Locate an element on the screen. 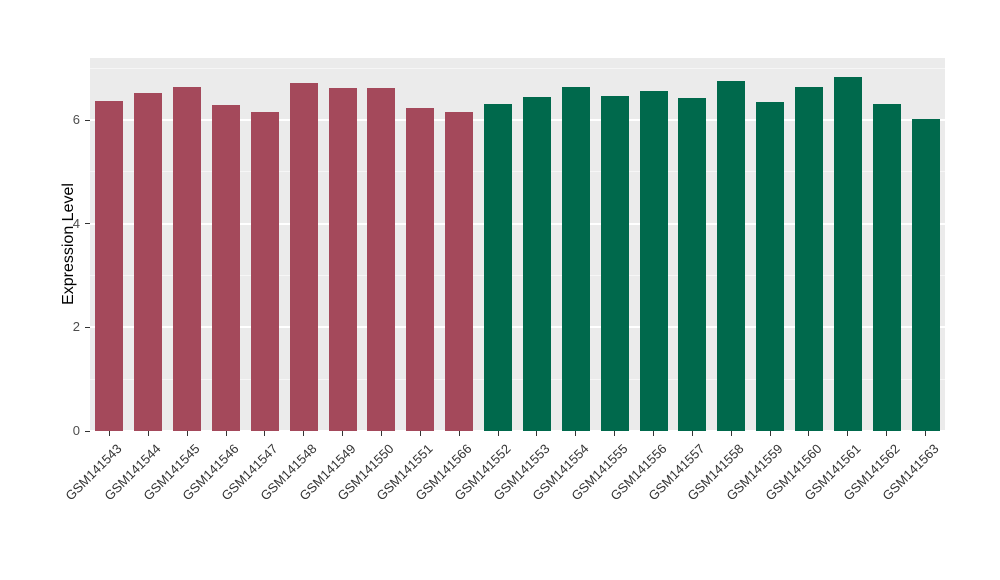 Image resolution: width=1000 pixels, height=580 pixels. y-tick-label: 2 is located at coordinates (76, 327).